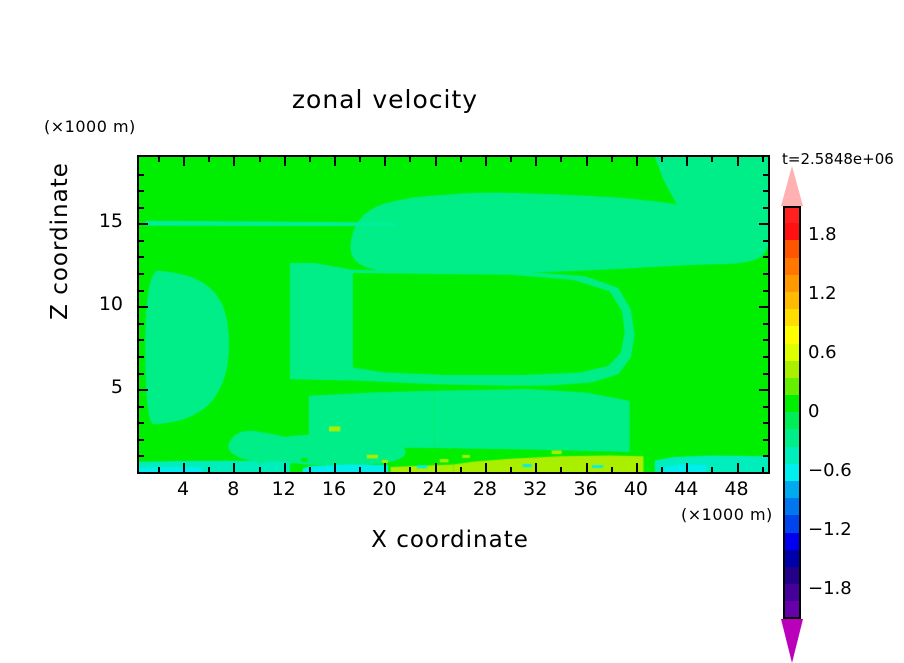 The image size is (904, 663). I want to click on colorbar-cap-top-icon, so click(792, 186).